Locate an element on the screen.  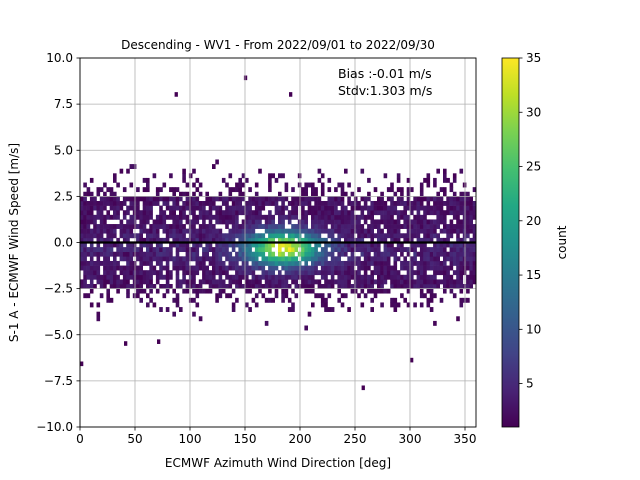
y-tick-label: −10.0 is located at coordinates (54, 427).